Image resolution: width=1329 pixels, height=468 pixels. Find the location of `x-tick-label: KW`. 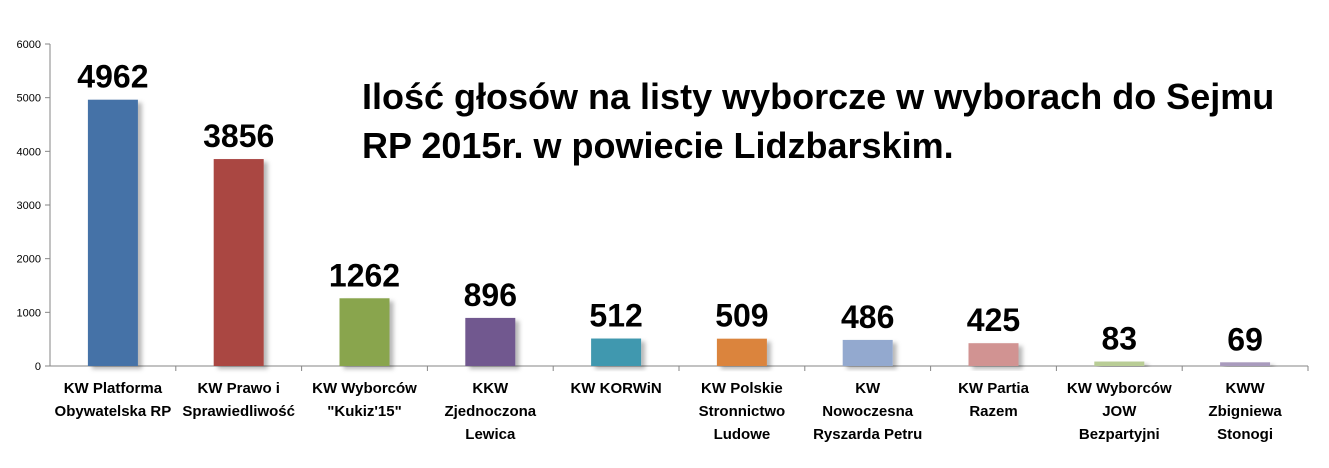

x-tick-label: KW is located at coordinates (868, 388).